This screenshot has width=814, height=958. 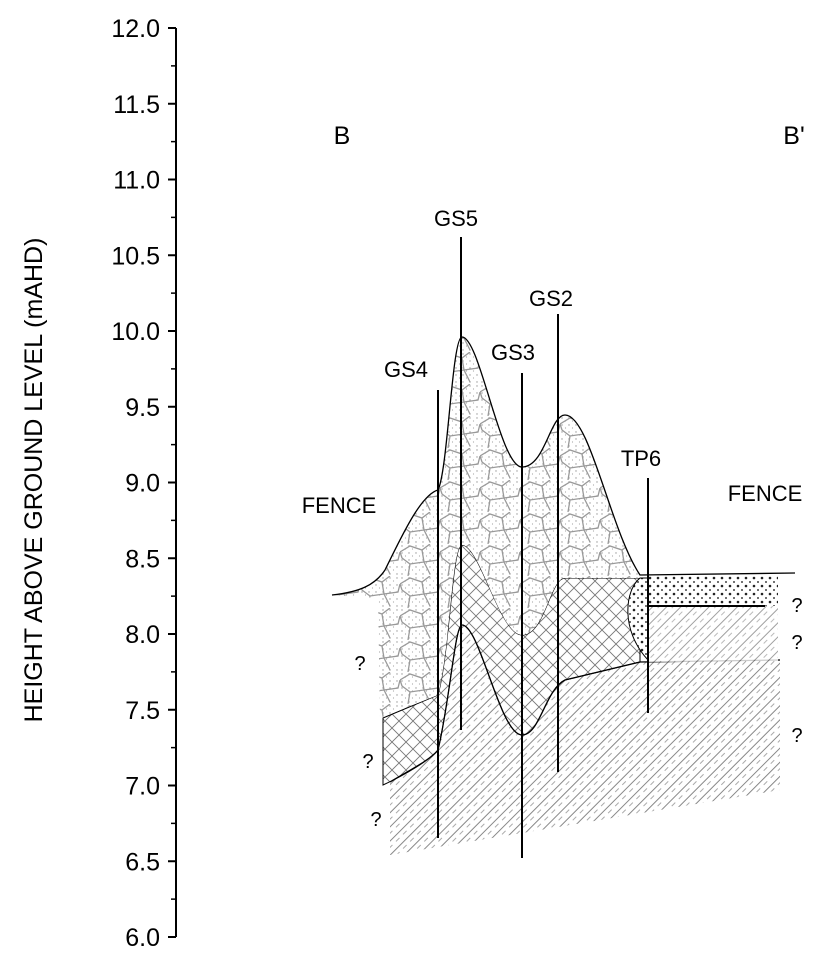 What do you see at coordinates (585, 740) in the screenshot?
I see `lower-hatch` at bounding box center [585, 740].